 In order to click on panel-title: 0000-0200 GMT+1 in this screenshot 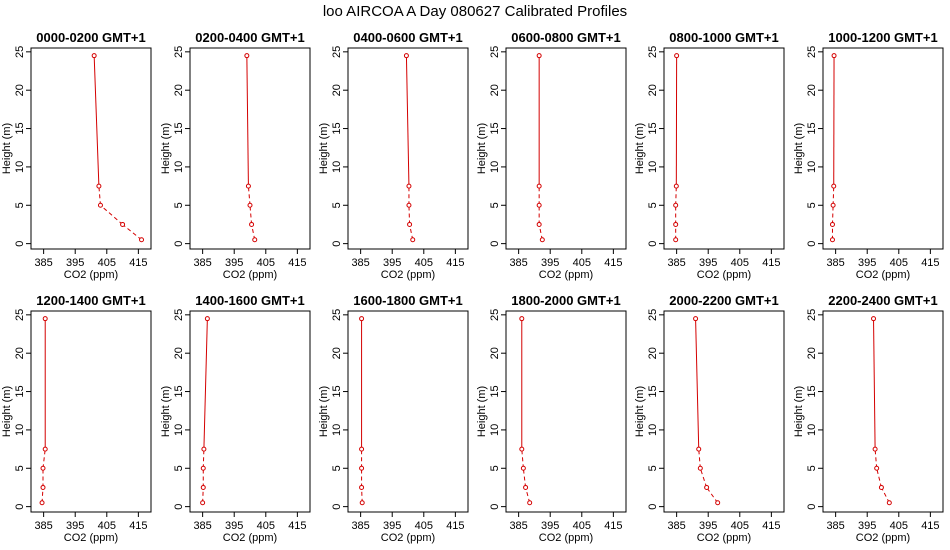, I will do `click(90, 37)`.